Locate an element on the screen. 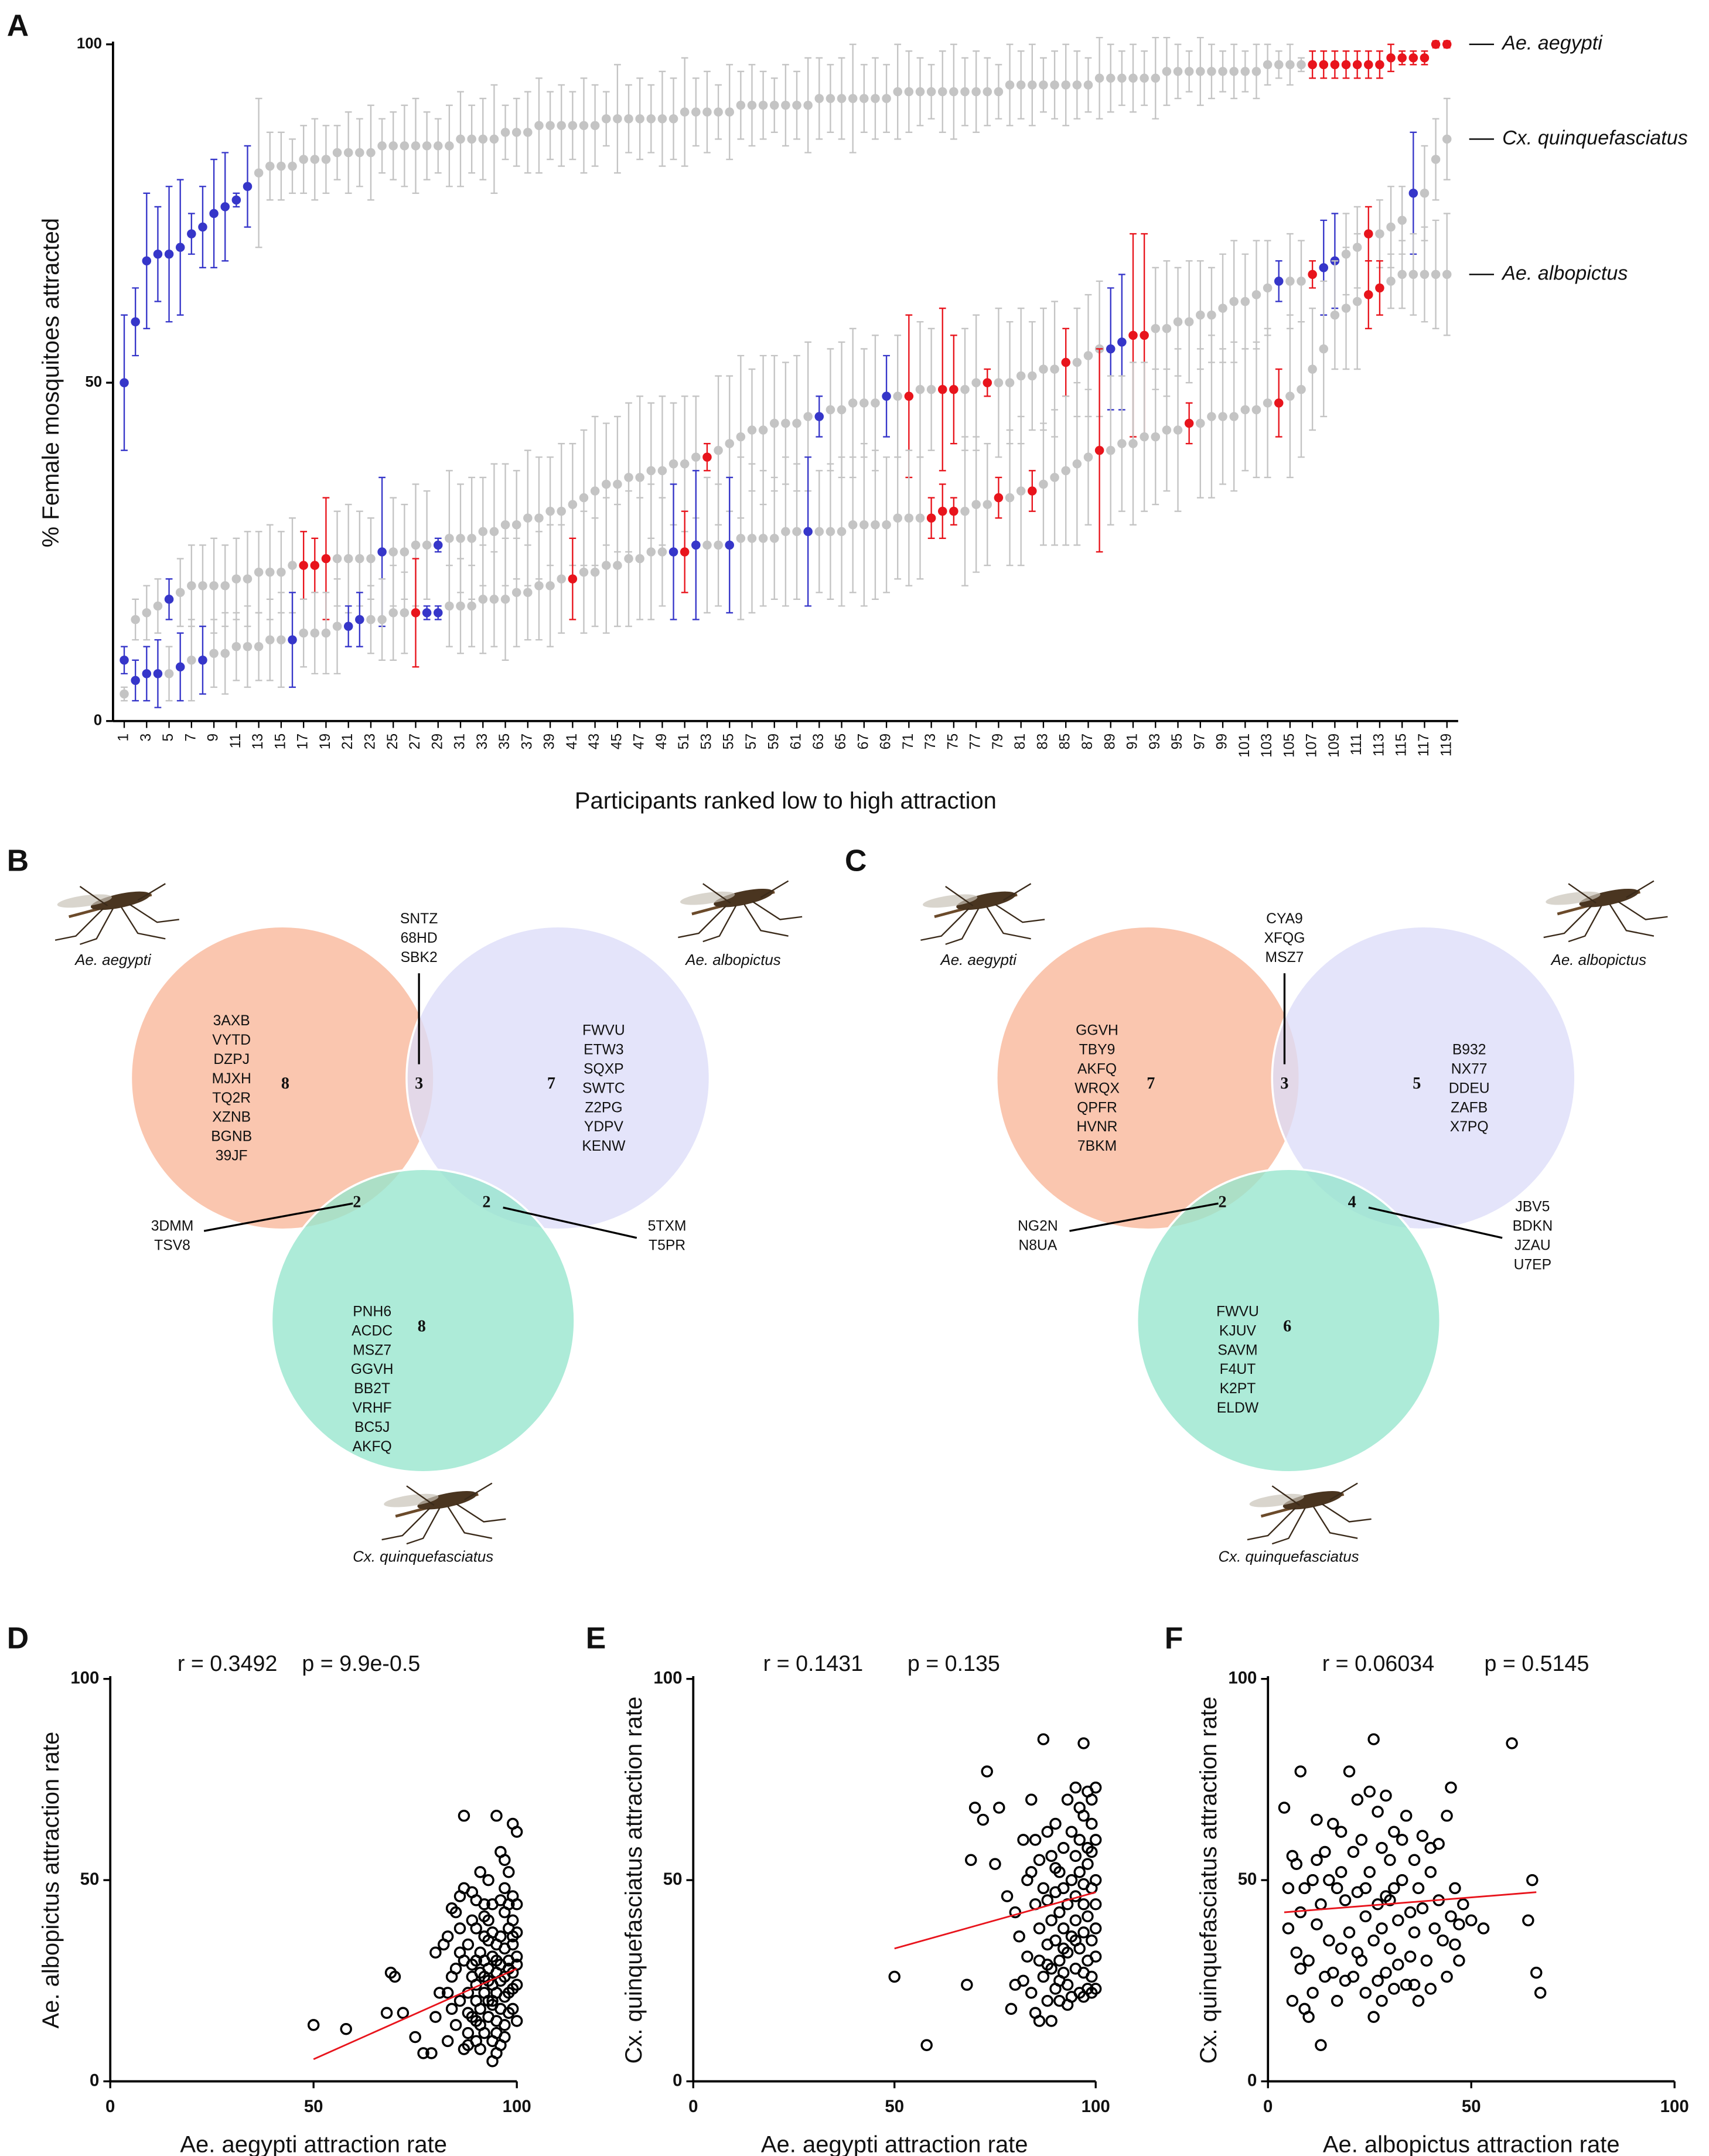  region-member: SBK2 is located at coordinates (419, 958).